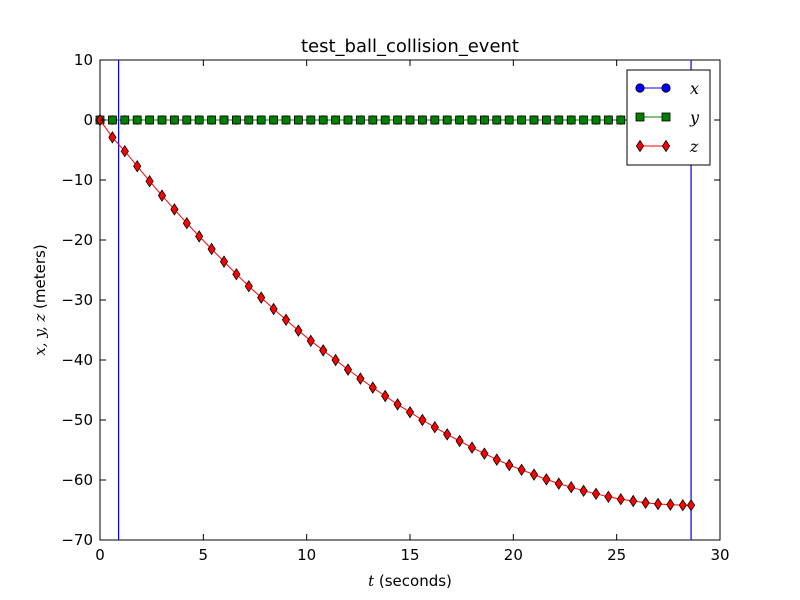  I want to click on y-tick-label: 10, so click(83, 60).